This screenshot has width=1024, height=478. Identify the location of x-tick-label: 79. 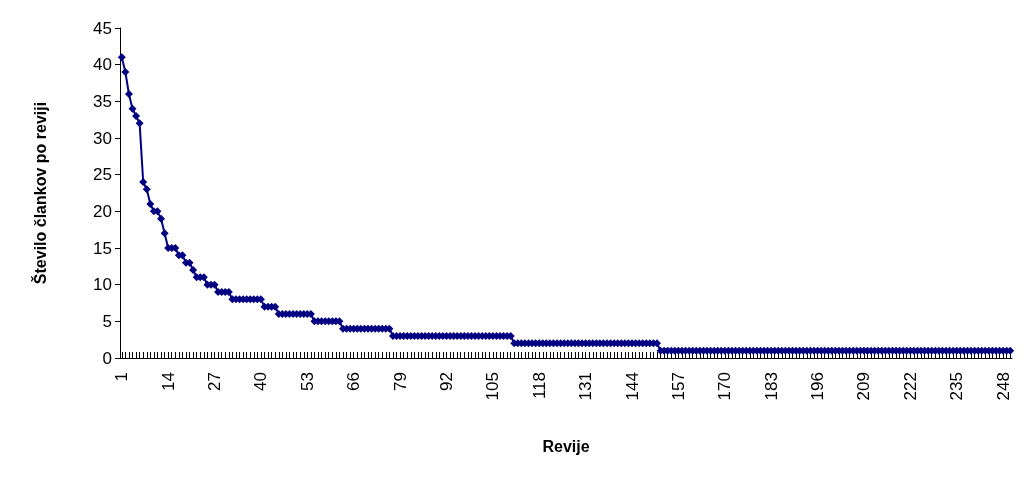
(400, 381).